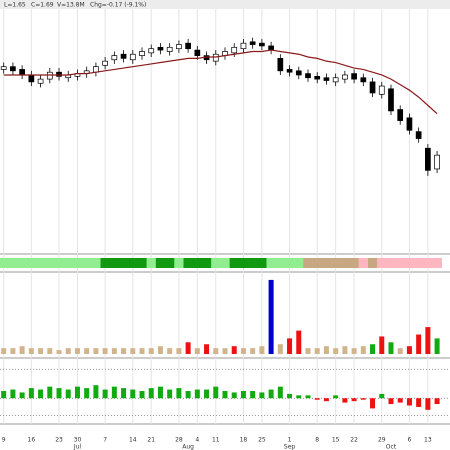 This screenshot has width=450, height=450. I want to click on header-change: Chg=-0.17 (-9.1%), so click(118, 5).